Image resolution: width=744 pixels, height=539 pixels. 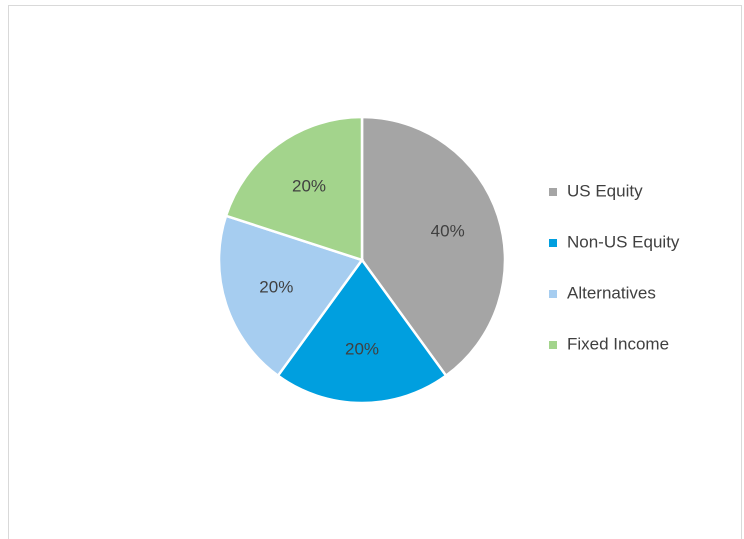 What do you see at coordinates (623, 241) in the screenshot?
I see `legend-label: Non-US Equity` at bounding box center [623, 241].